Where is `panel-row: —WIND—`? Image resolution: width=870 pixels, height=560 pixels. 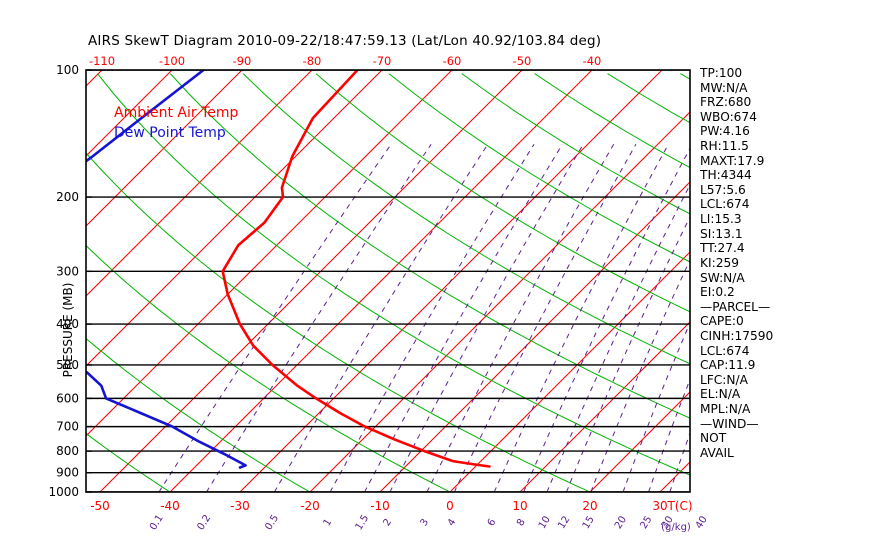 panel-row: —WIND— is located at coordinates (729, 423).